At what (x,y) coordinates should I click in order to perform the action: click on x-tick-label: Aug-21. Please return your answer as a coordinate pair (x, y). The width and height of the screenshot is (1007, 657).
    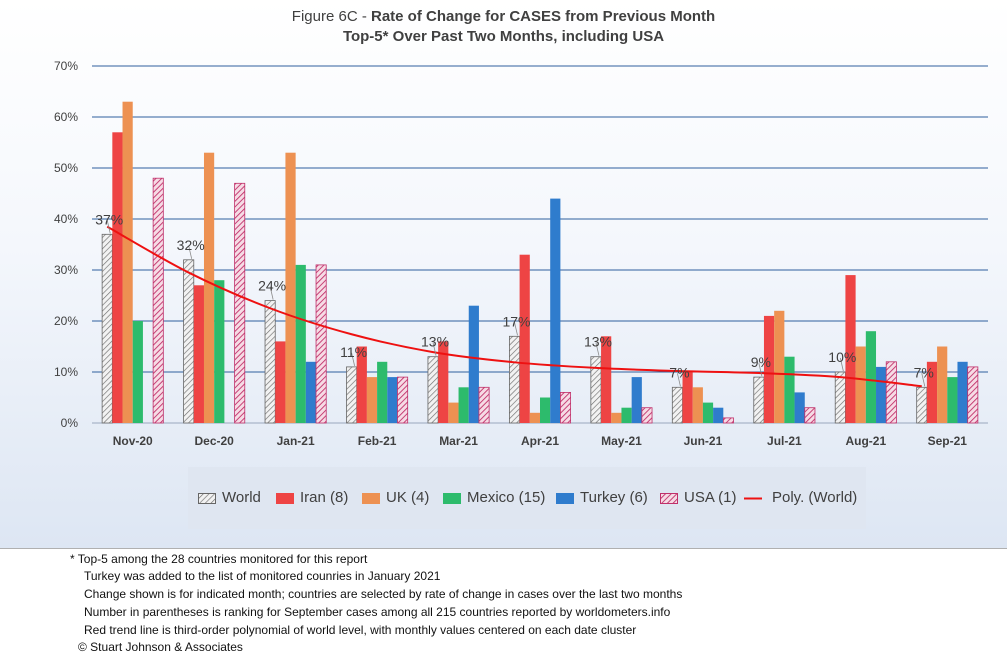
    Looking at the image, I should click on (865, 441).